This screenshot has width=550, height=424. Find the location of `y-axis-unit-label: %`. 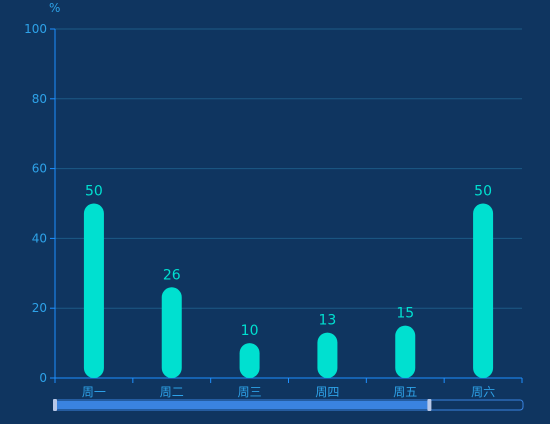

y-axis-unit-label: % is located at coordinates (54, 8).